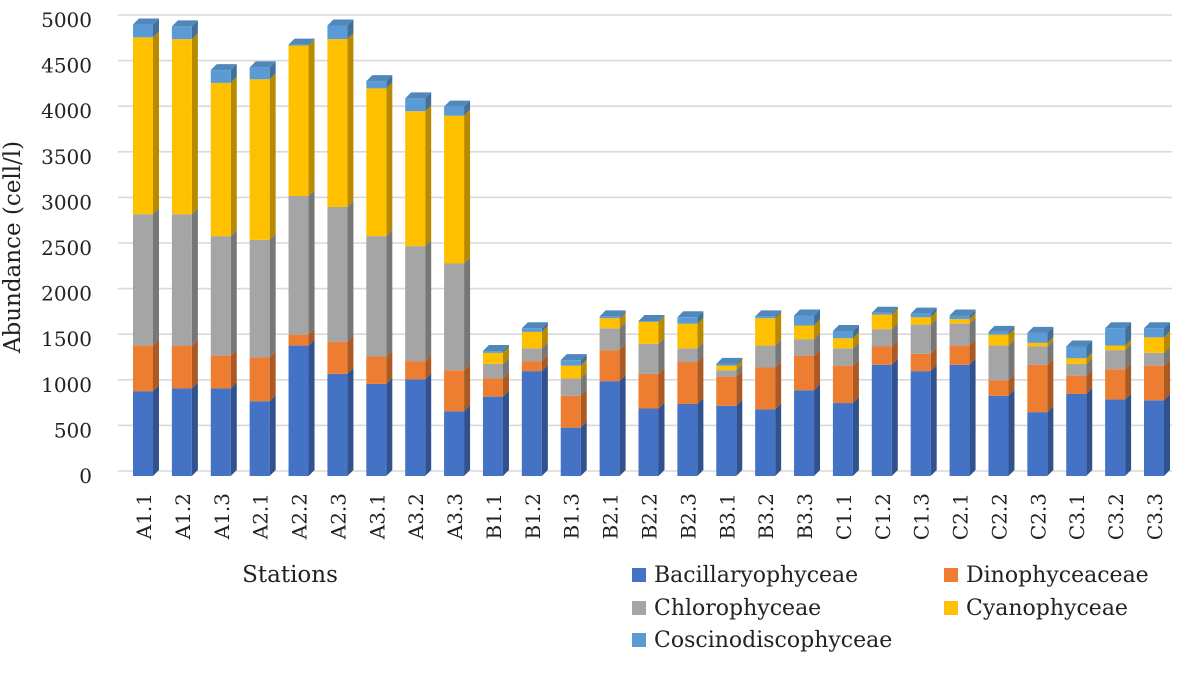 Image resolution: width=1198 pixels, height=694 pixels. What do you see at coordinates (1038, 516) in the screenshot?
I see `x-tick-label: C2.3` at bounding box center [1038, 516].